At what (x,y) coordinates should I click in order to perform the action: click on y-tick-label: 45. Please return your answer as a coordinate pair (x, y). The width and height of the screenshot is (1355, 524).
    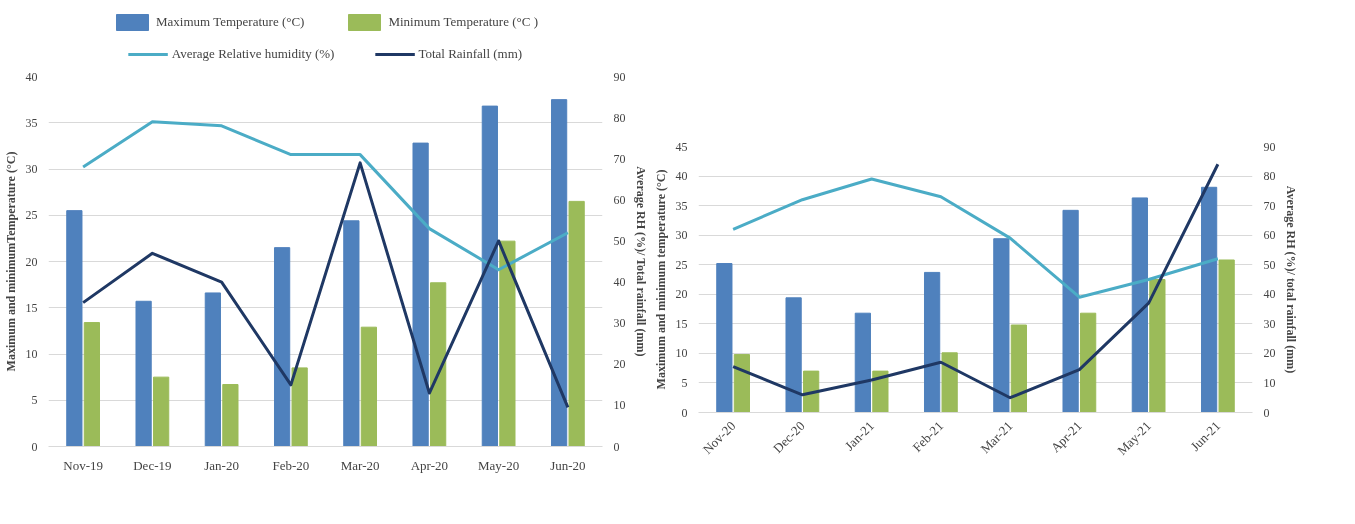
    Looking at the image, I should click on (681, 146).